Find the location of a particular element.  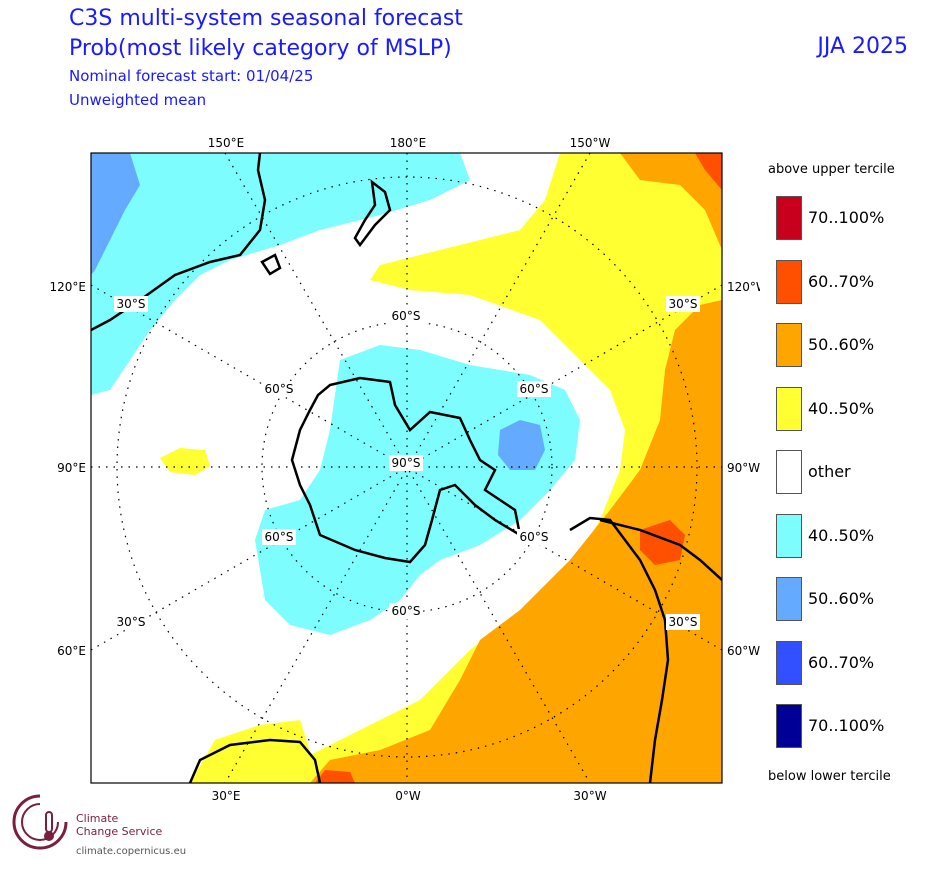

title-line4: Unweighted mean is located at coordinates (138, 100).